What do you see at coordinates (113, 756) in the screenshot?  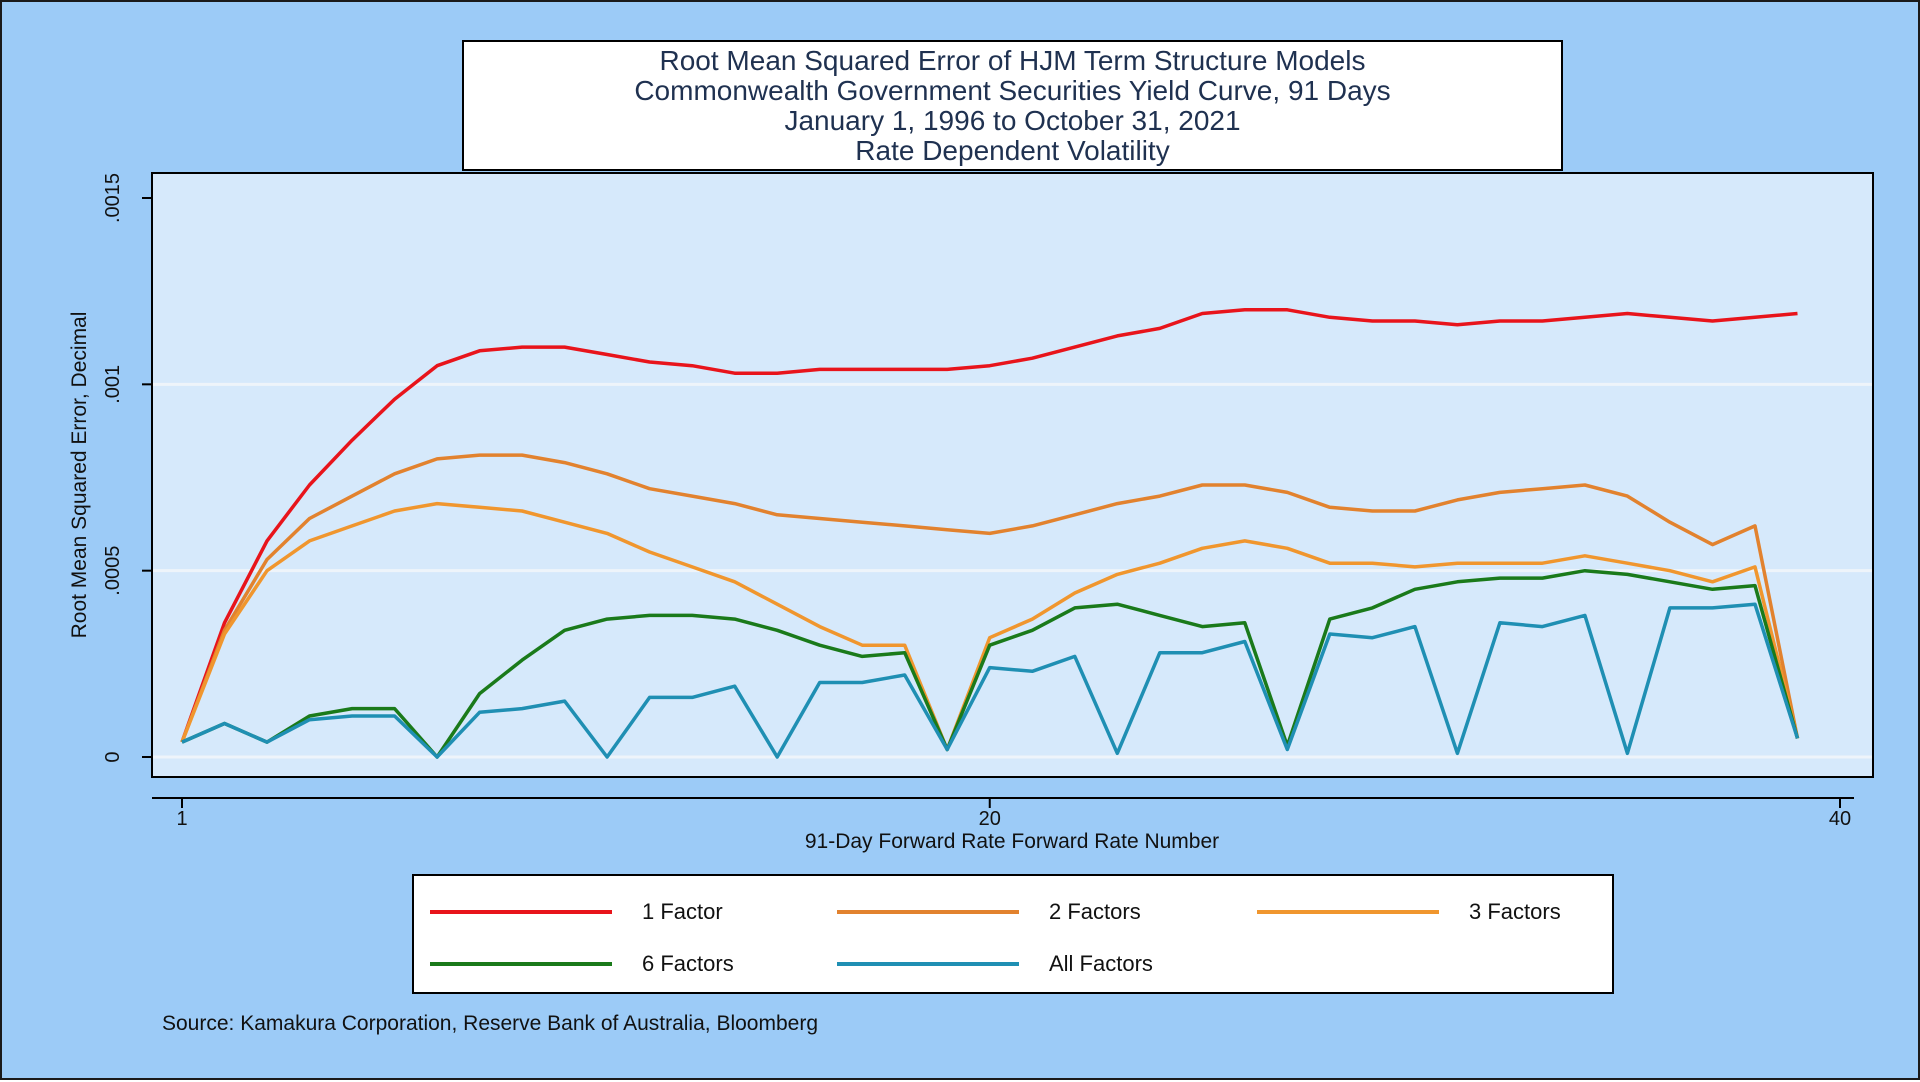 I see `y-tick-label: 0` at bounding box center [113, 756].